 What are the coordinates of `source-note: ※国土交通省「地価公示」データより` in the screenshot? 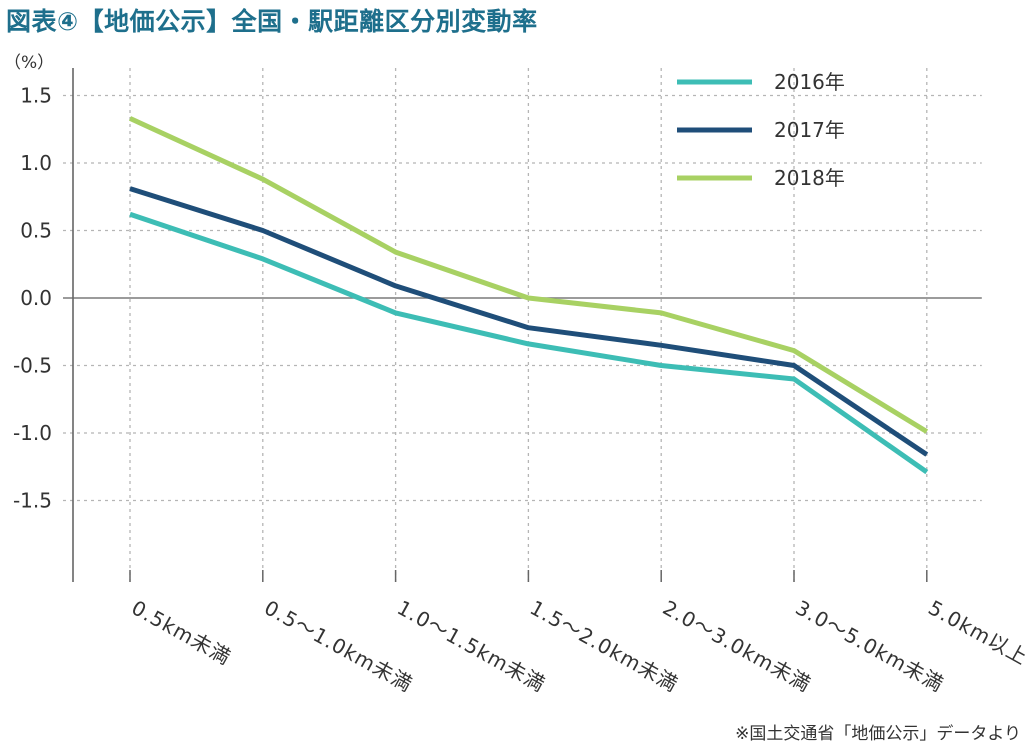 It's located at (878, 734).